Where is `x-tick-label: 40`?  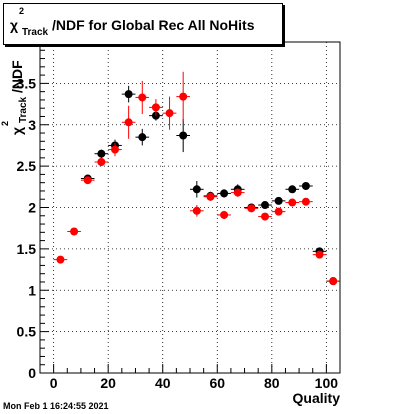 x-tick-label: 40 is located at coordinates (163, 383).